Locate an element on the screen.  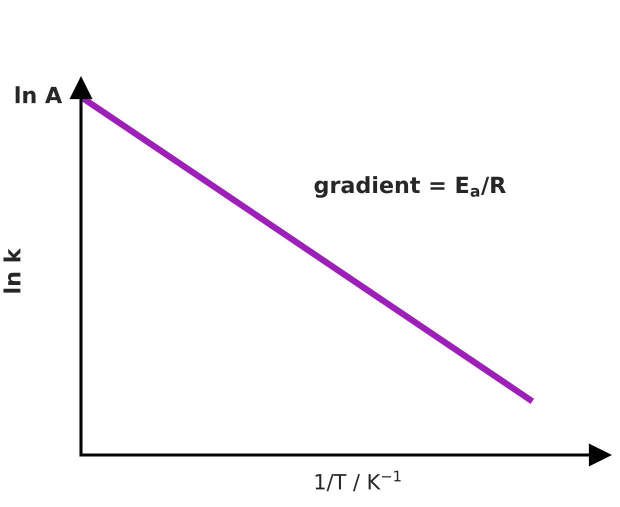
y-axis-title: ln k is located at coordinates (11, 270).